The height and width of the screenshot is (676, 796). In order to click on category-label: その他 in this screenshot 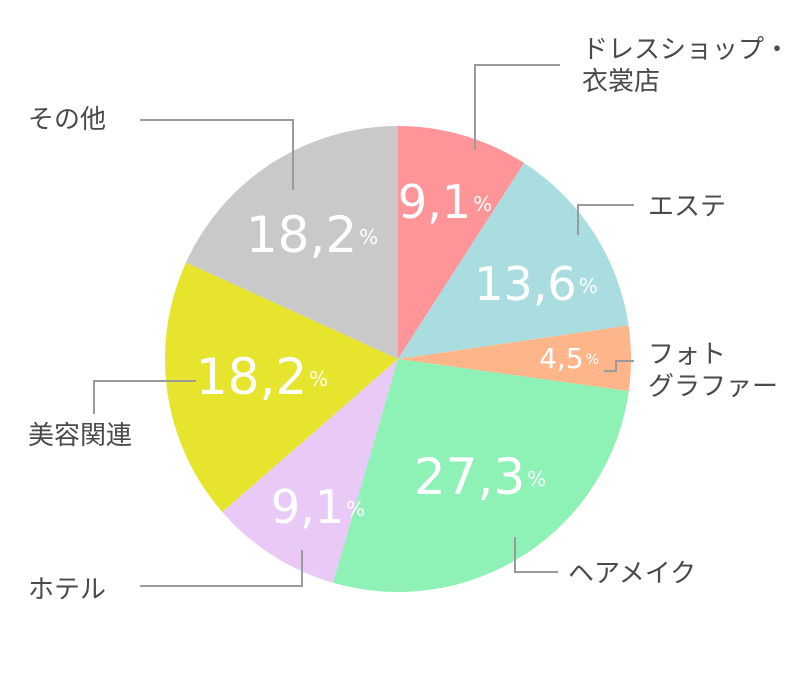, I will do `click(67, 120)`.